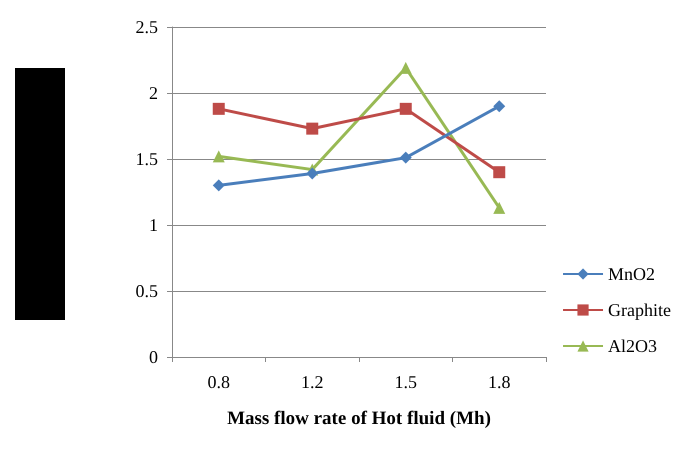  I want to click on legend-label: Al2O3, so click(633, 346).